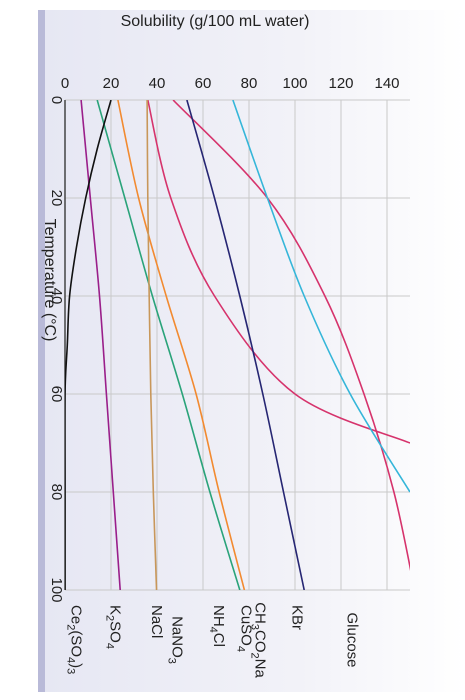  Describe the element at coordinates (56, 492) in the screenshot. I see `x-tick-label: 80` at that location.